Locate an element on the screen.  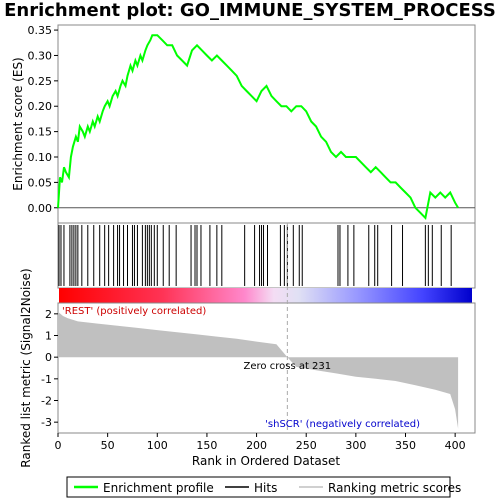
rank-colorbar is located at coordinates (265, 295).